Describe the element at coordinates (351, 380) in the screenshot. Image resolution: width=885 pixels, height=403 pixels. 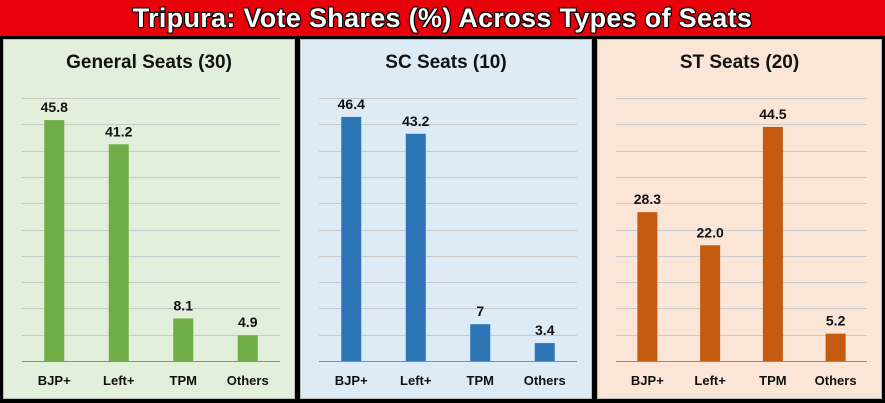
I see `sc-category-label-0: BJP+` at that location.